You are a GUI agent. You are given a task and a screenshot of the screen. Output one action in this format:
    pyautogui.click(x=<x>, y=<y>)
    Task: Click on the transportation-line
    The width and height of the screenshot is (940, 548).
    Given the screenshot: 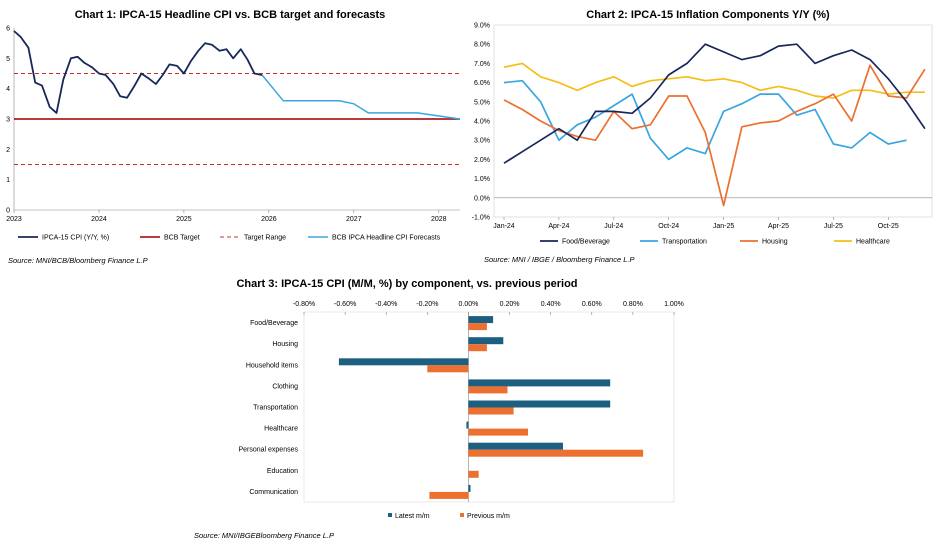 What is the action you would take?
    pyautogui.click(x=705, y=120)
    